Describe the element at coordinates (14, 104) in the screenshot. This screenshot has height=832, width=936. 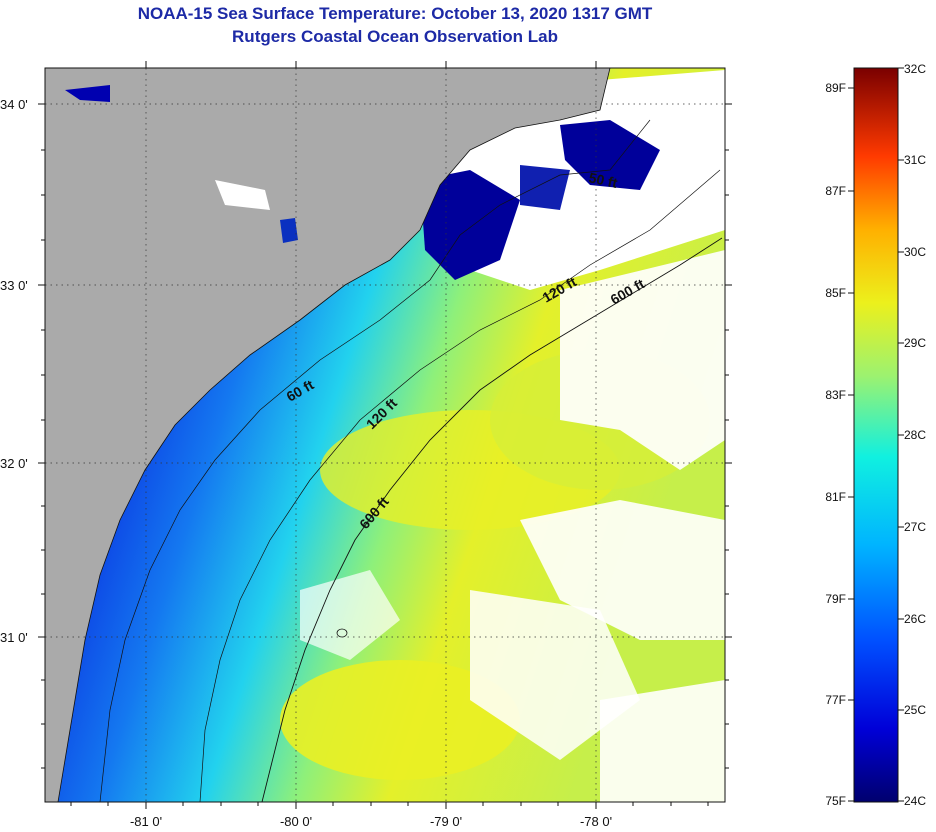
I see `lat-label: 34 0'` at that location.